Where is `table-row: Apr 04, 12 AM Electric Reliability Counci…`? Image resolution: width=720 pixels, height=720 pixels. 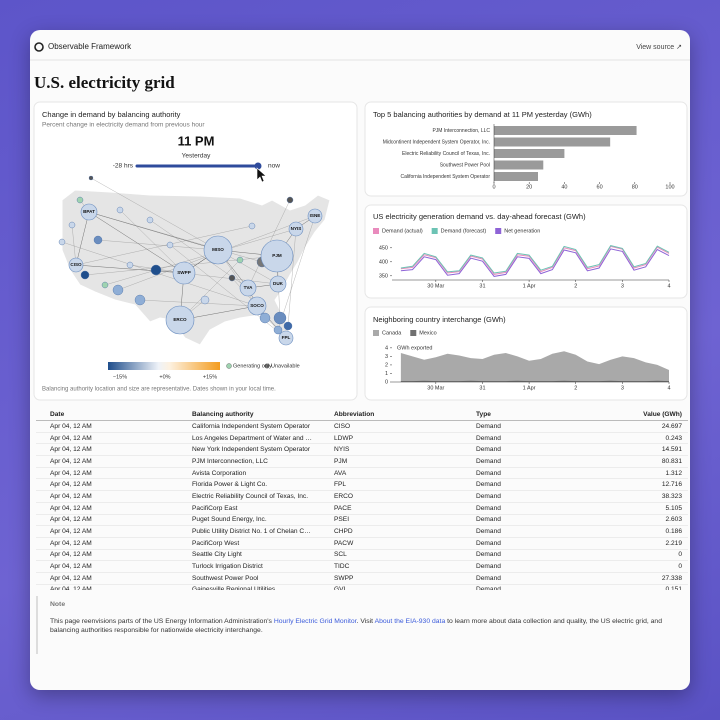 table-row: Apr 04, 12 AM Electric Reliability Counci… is located at coordinates (362, 496).